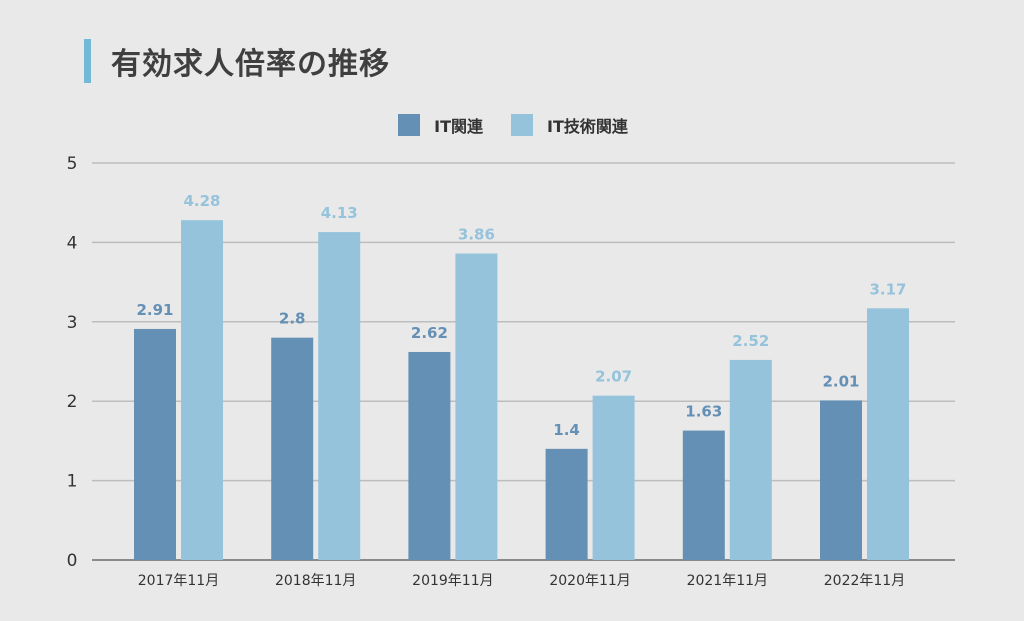  What do you see at coordinates (750, 341) in the screenshot?
I see `bar-value-label: 2.52` at bounding box center [750, 341].